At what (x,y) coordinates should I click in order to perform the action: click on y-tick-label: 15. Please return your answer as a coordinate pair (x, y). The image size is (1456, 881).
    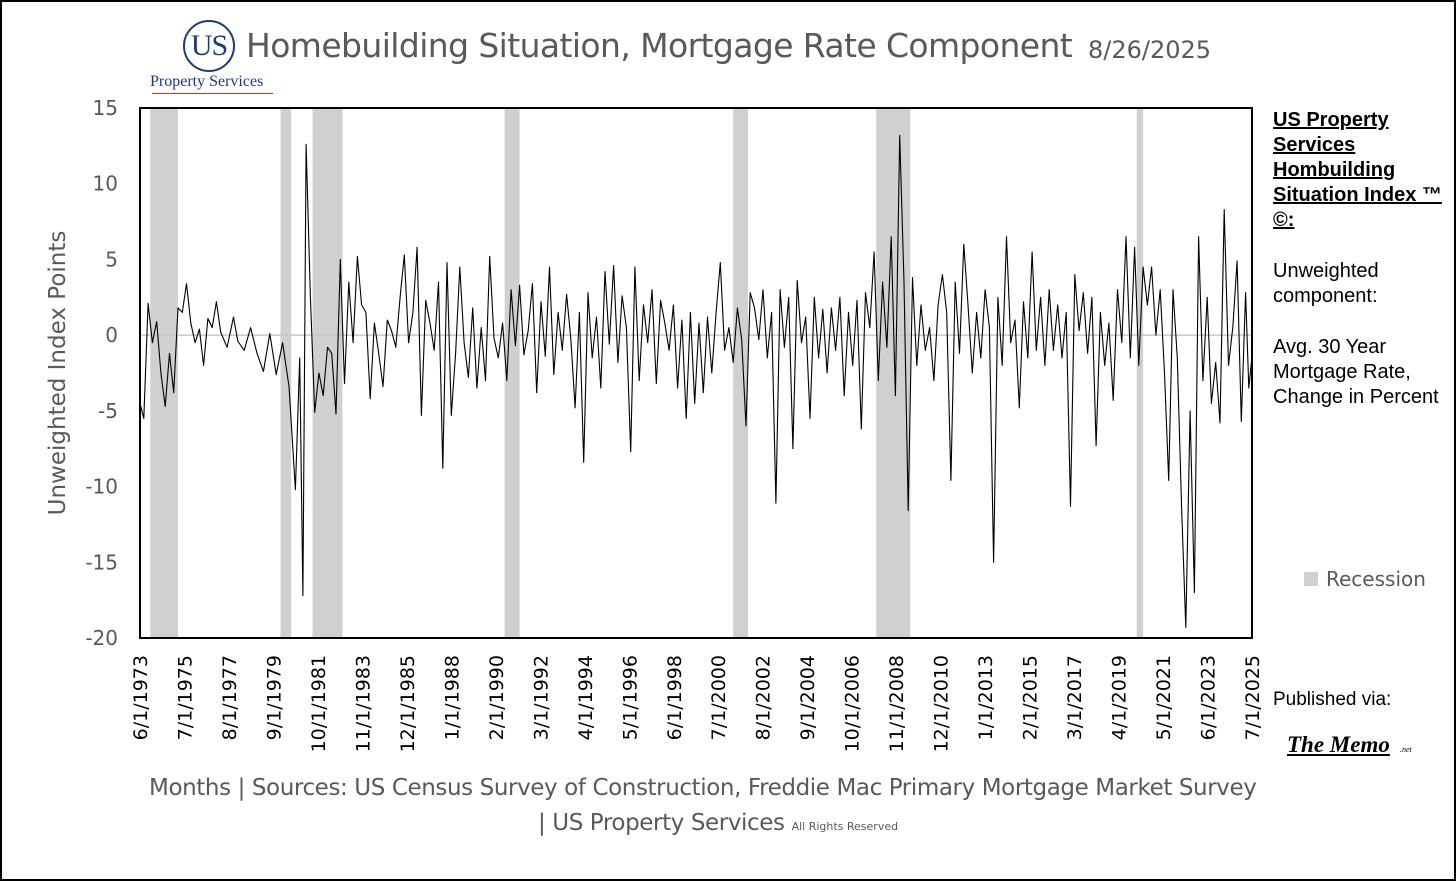
    Looking at the image, I should click on (105, 108).